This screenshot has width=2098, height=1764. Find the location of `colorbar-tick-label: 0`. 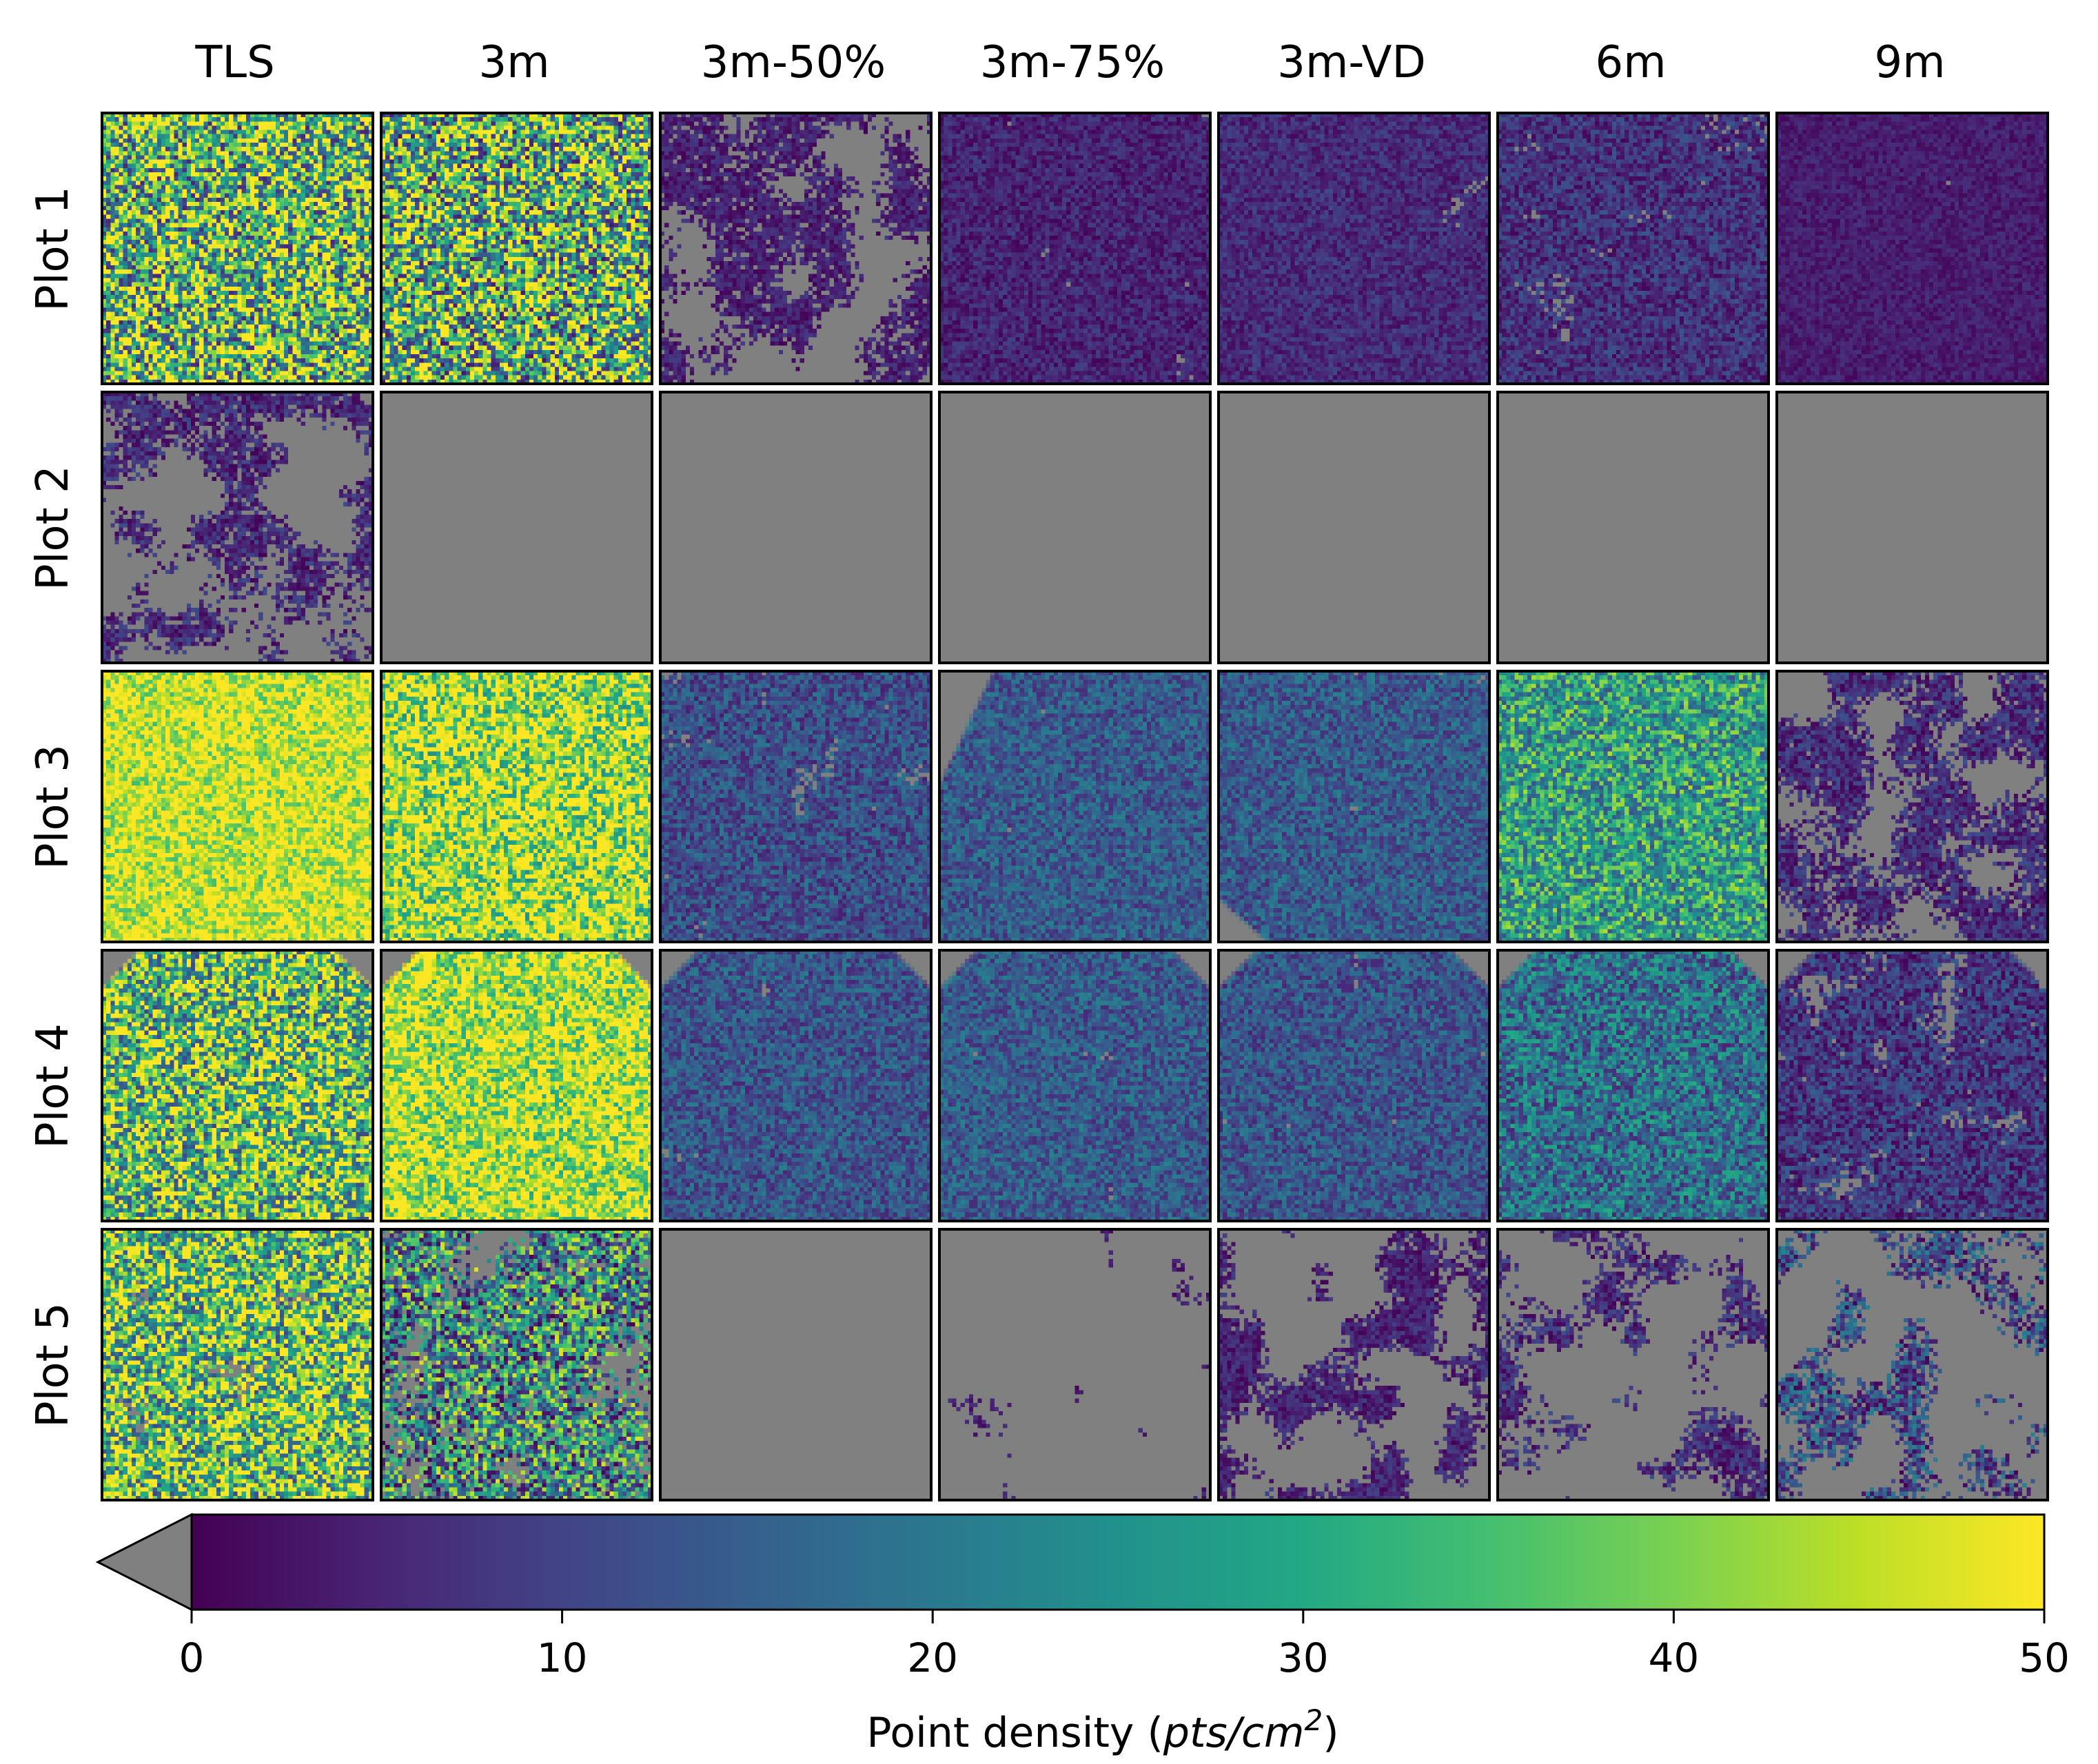

colorbar-tick-label: 0 is located at coordinates (192, 1658).